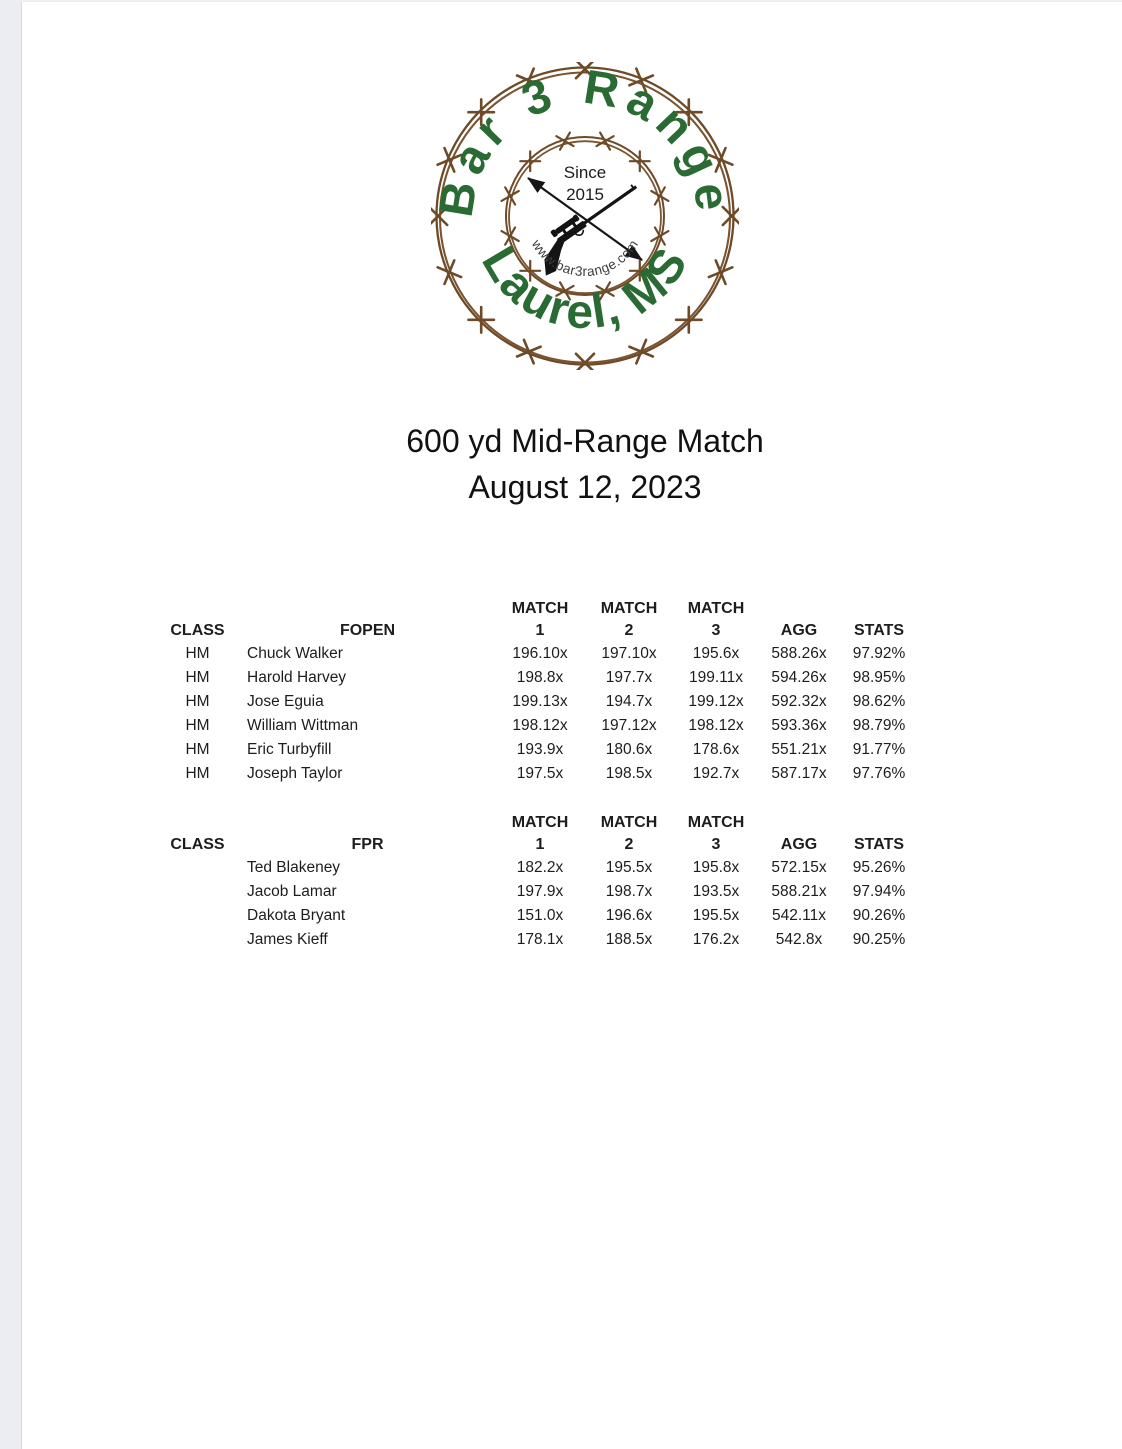 This screenshot has height=1449, width=1122. What do you see at coordinates (629, 749) in the screenshot?
I see `cell-m2: 180.6x` at bounding box center [629, 749].